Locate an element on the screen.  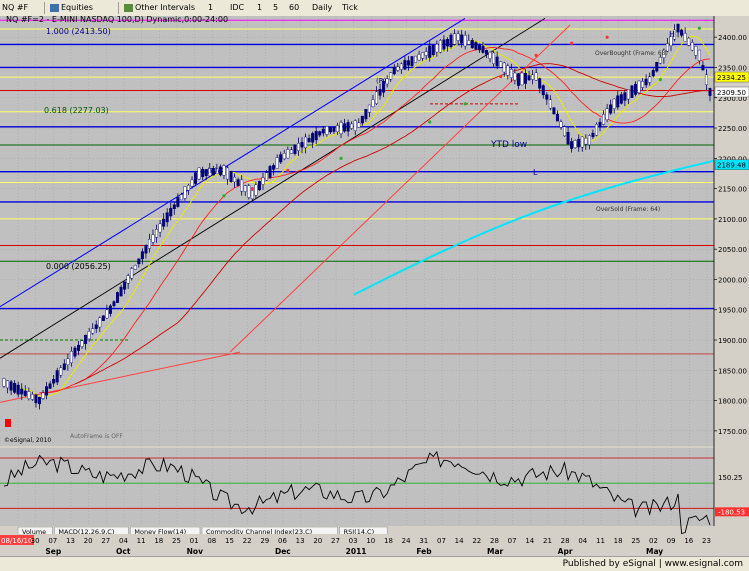
indicator-tab-label: Commodity Channel Index(23,C) is located at coordinates (259, 532).